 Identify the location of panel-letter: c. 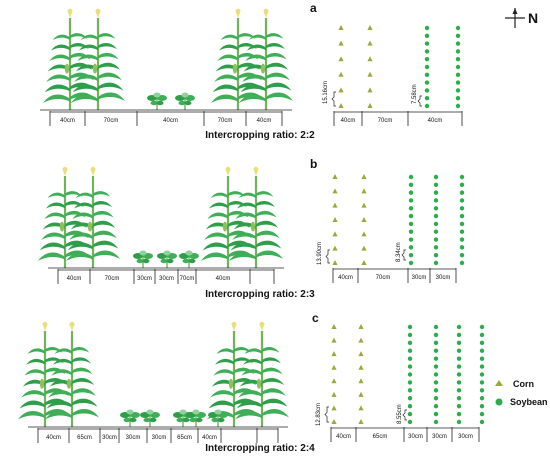
(315, 318).